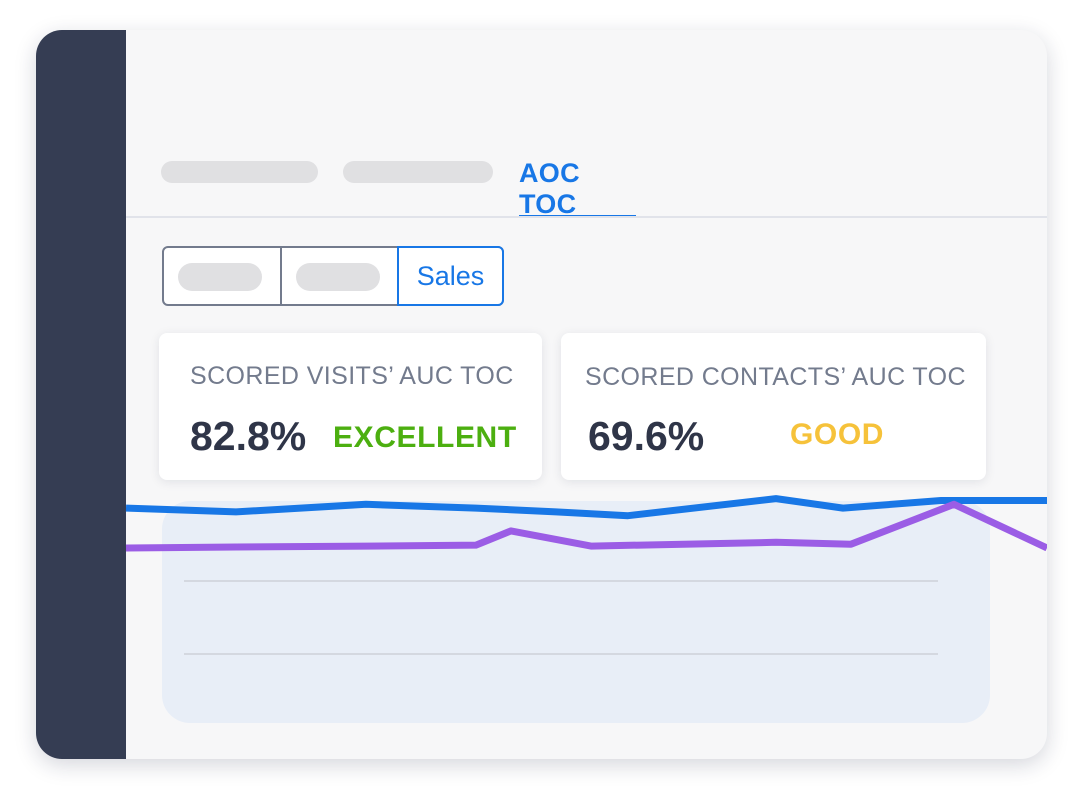 The width and height of the screenshot is (1083, 801). Describe the element at coordinates (281, 276) in the screenshot. I see `segment-divider` at that location.